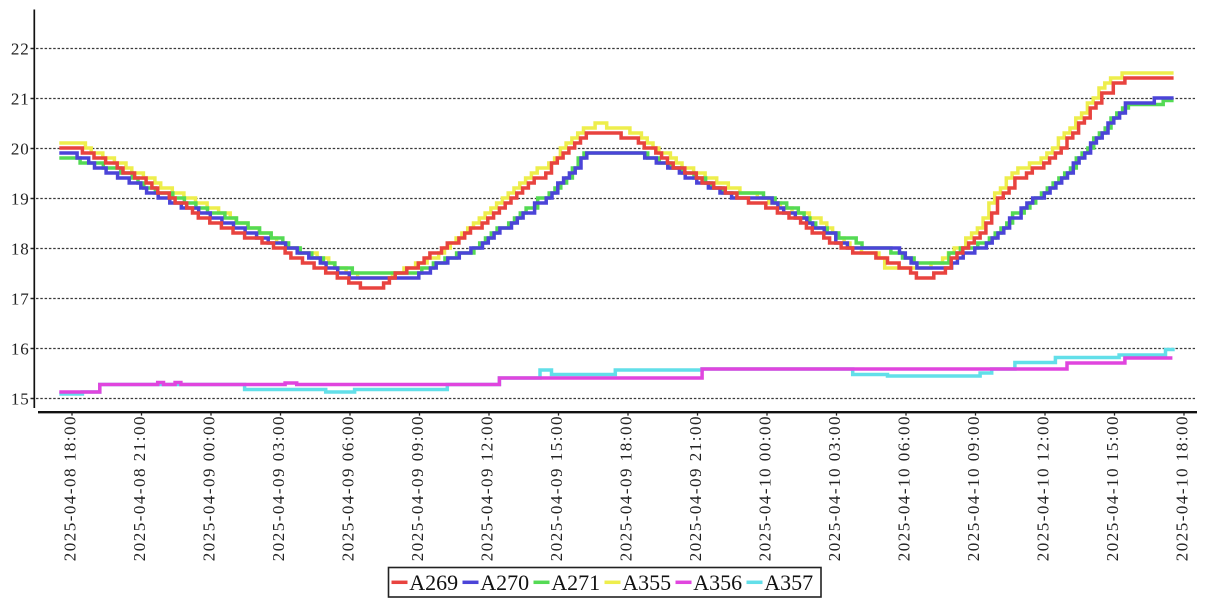 The width and height of the screenshot is (1207, 605). I want to click on svg-text: 2025-04-10 03:00, so click(834, 488).